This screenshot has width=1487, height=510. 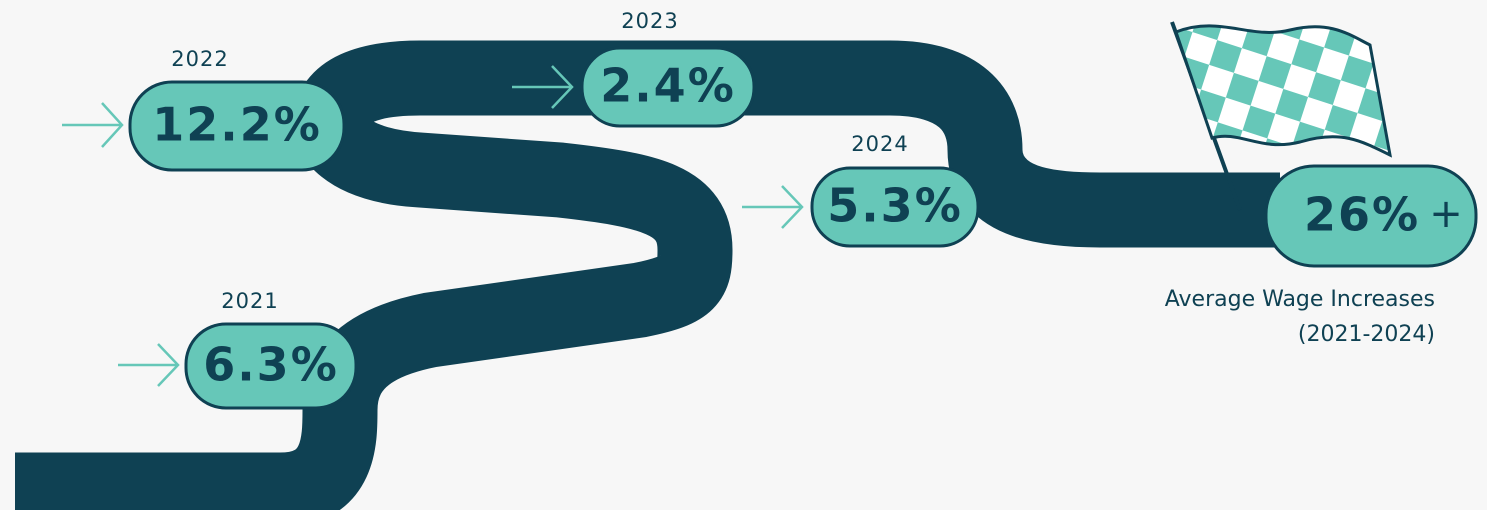 I want to click on year-label: 2023, so click(x=649, y=21).